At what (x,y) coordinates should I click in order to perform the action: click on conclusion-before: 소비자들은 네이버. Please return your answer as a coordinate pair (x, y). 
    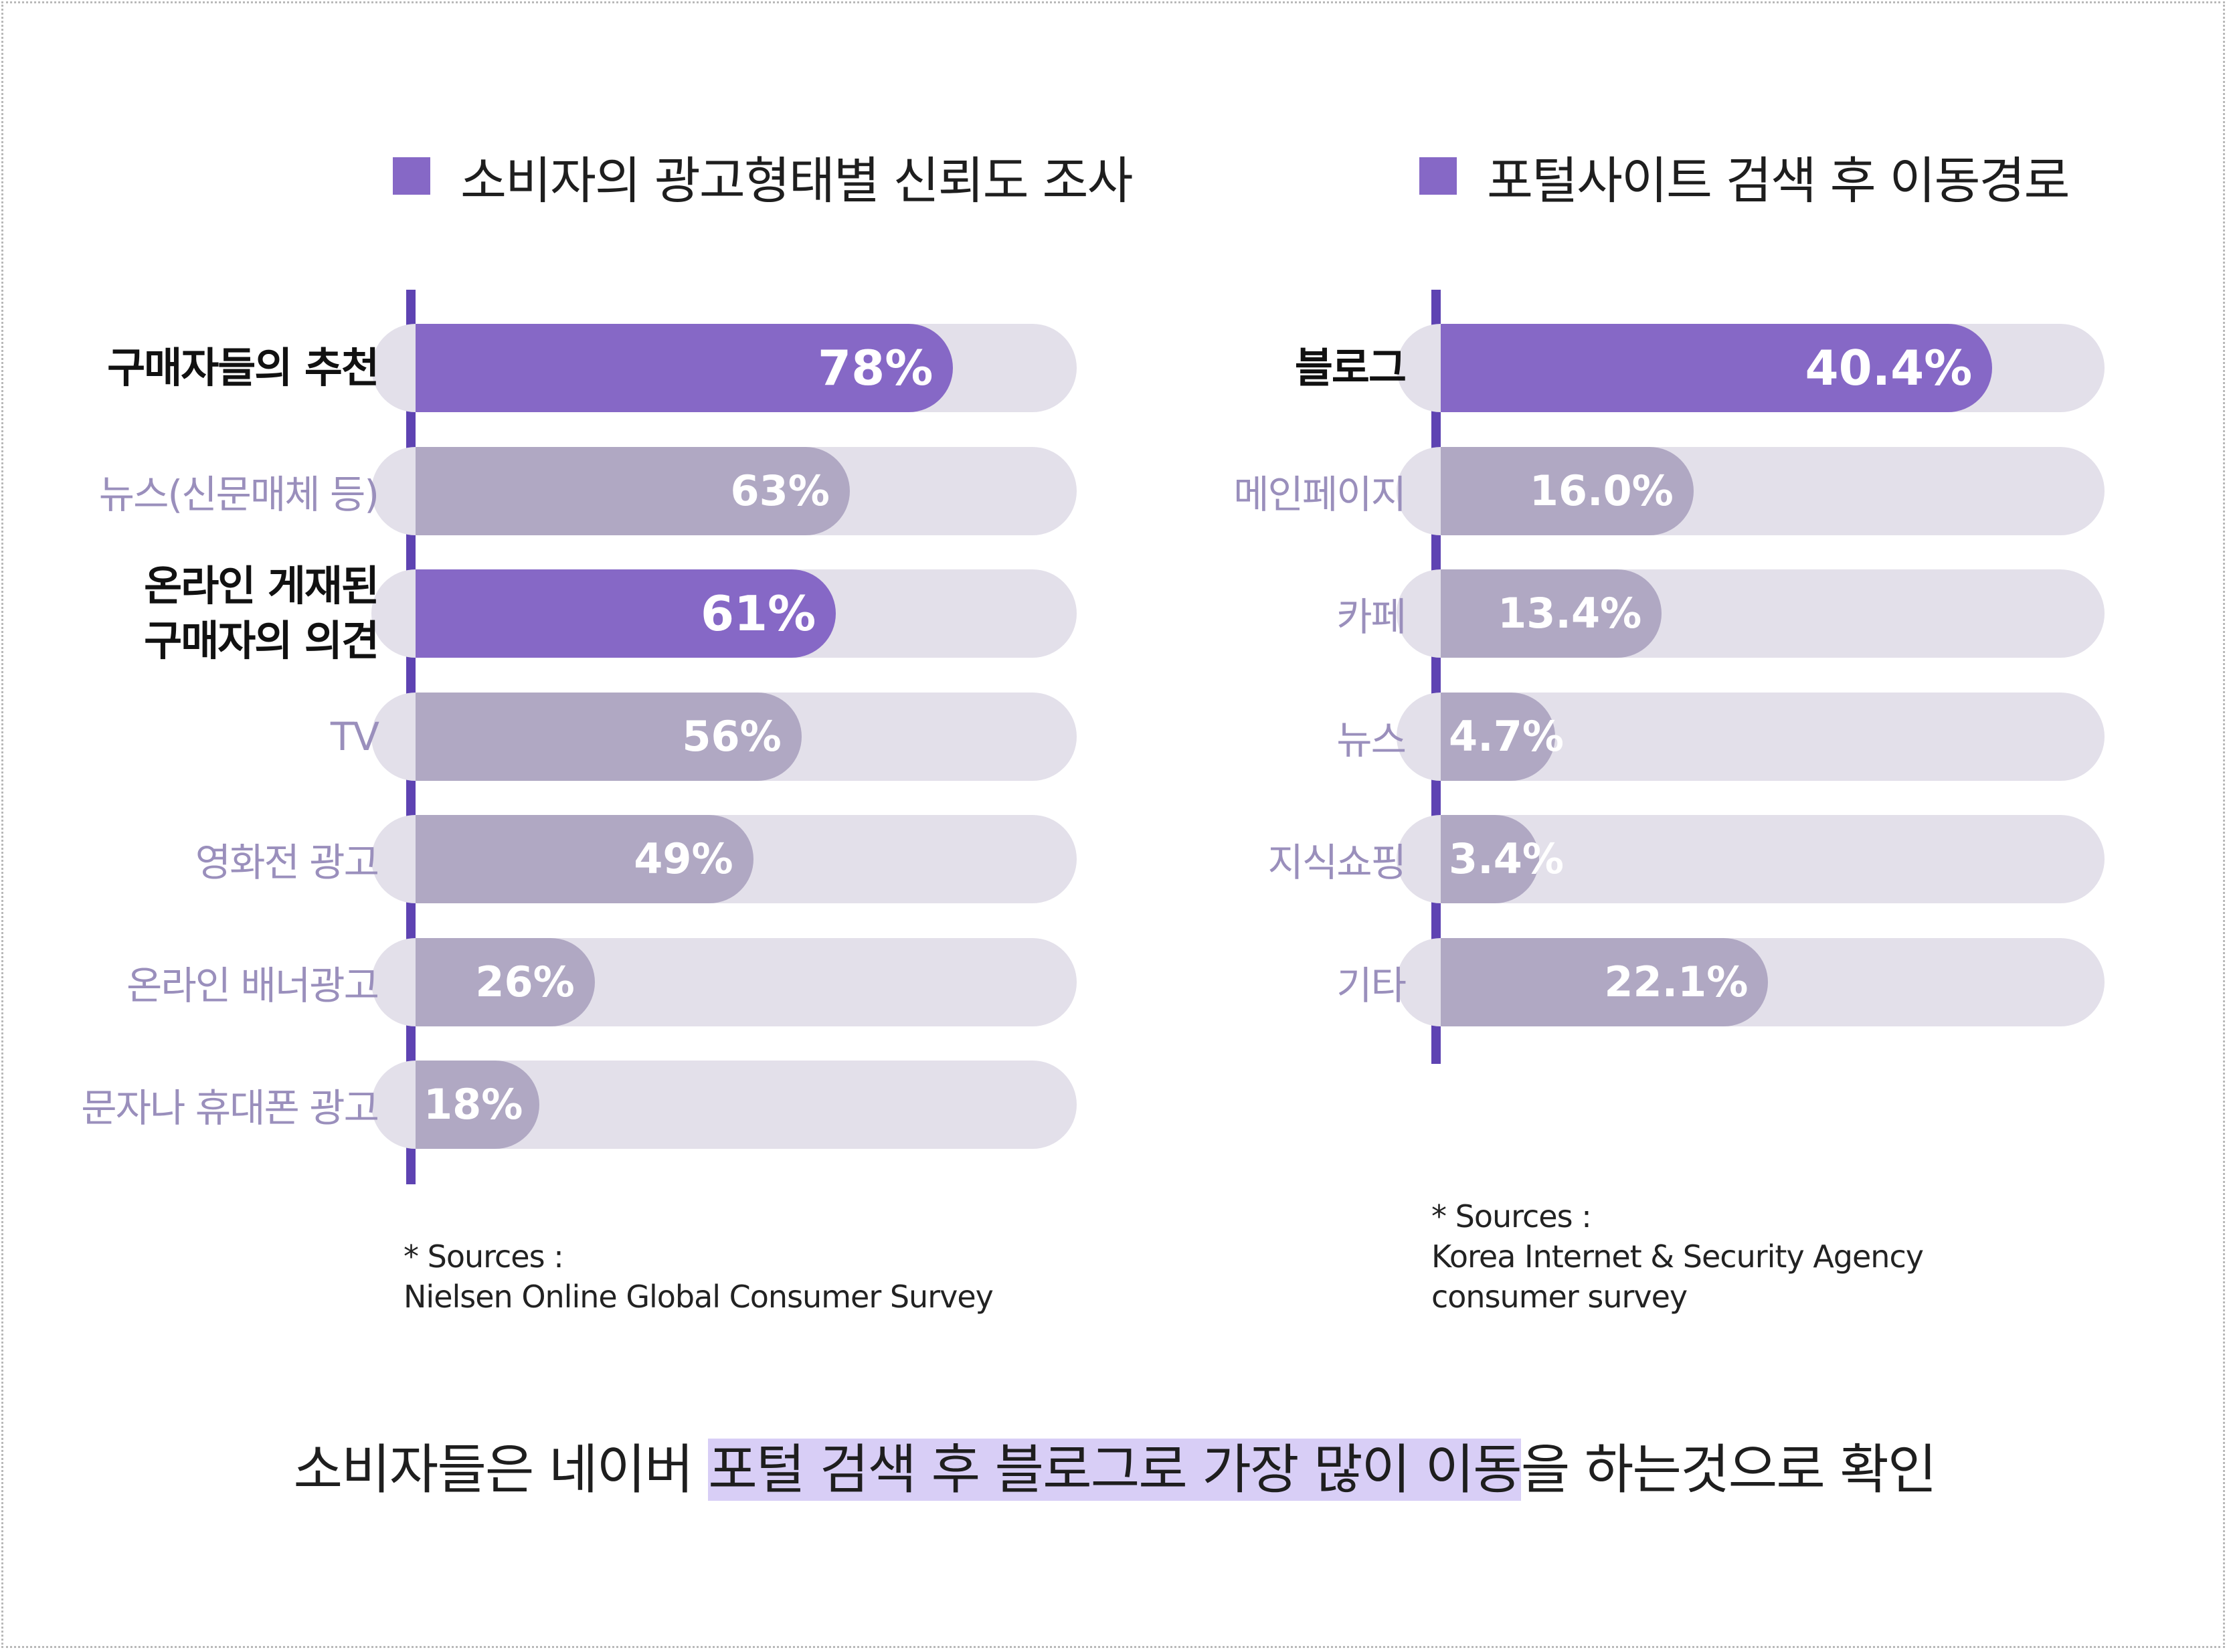
    Looking at the image, I should click on (501, 1470).